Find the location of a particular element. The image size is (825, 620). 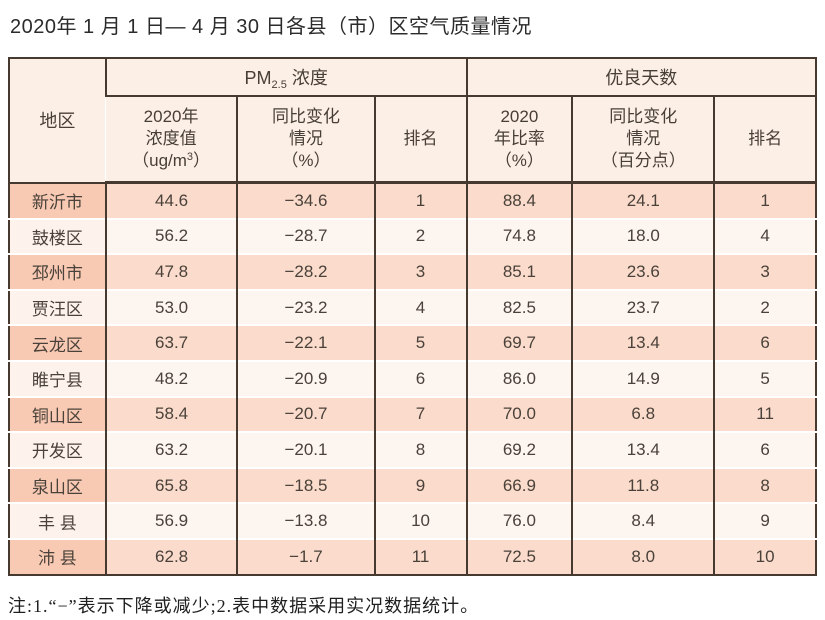

column-group-good-days: 优良天数 is located at coordinates (640, 77).